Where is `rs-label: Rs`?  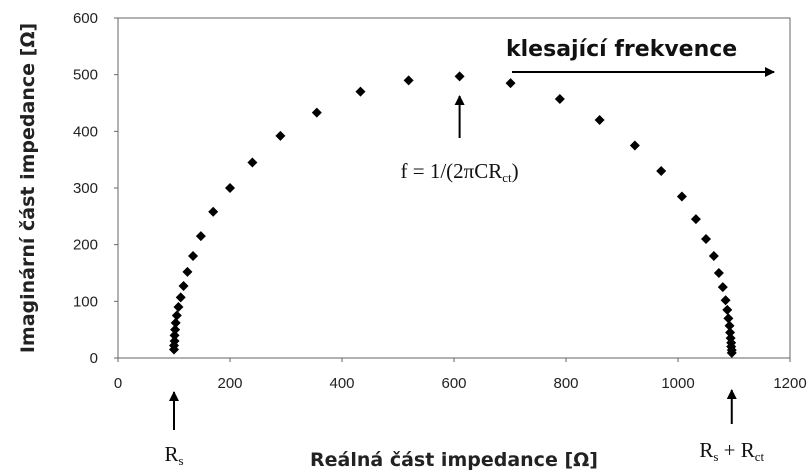
rs-label: Rs is located at coordinates (173, 455).